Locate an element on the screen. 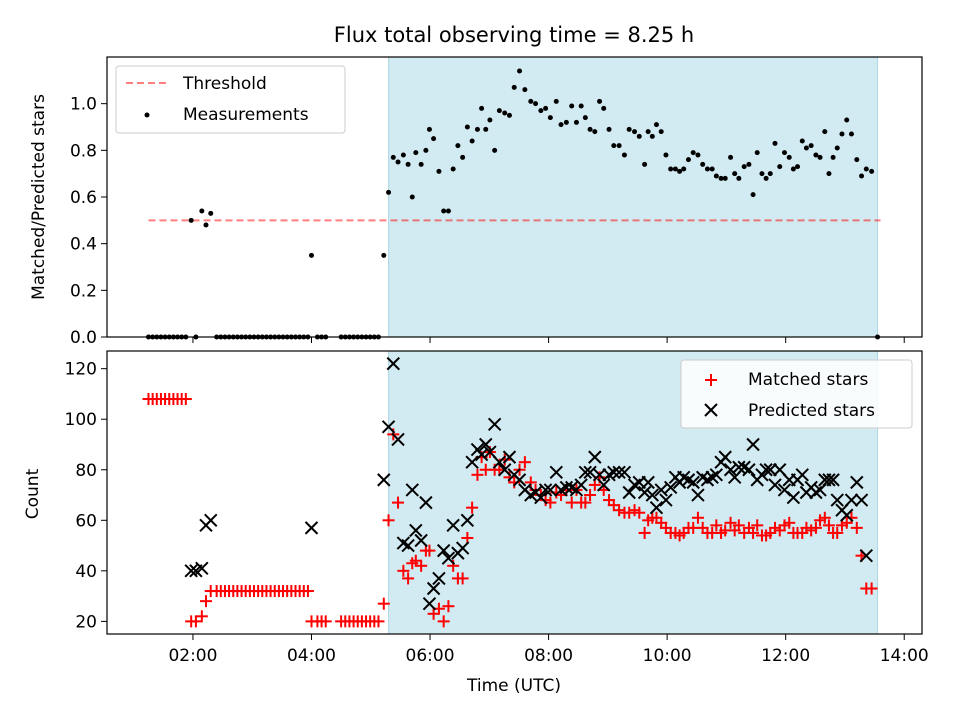  predicted-legend-swatch is located at coordinates (711, 410).